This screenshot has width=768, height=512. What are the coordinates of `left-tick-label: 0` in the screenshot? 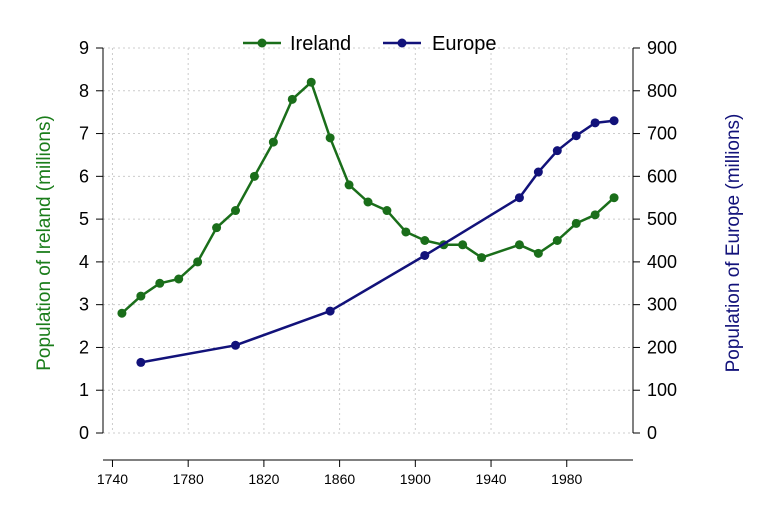 It's located at (84, 433).